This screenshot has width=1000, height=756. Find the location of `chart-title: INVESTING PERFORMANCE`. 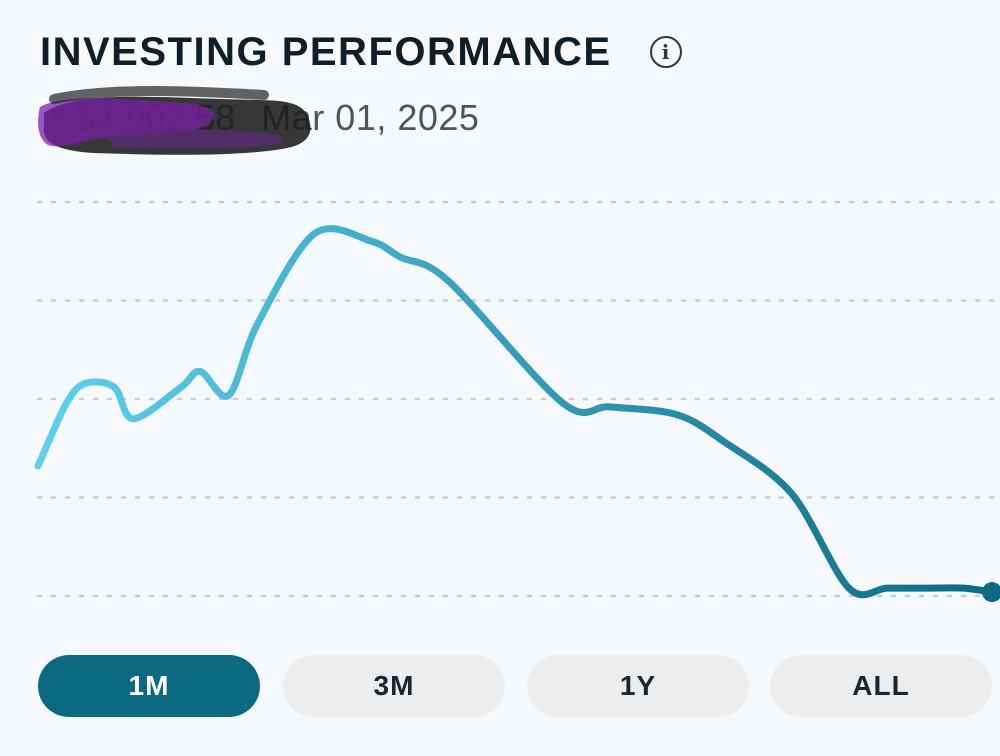

chart-title: INVESTING PERFORMANCE is located at coordinates (326, 51).